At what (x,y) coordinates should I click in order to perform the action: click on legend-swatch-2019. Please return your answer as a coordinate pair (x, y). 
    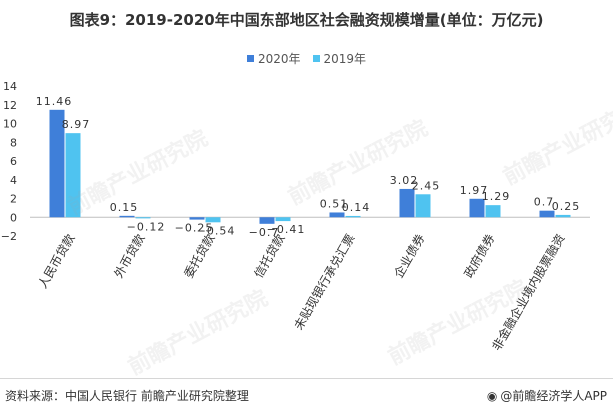
    Looking at the image, I should click on (316, 58).